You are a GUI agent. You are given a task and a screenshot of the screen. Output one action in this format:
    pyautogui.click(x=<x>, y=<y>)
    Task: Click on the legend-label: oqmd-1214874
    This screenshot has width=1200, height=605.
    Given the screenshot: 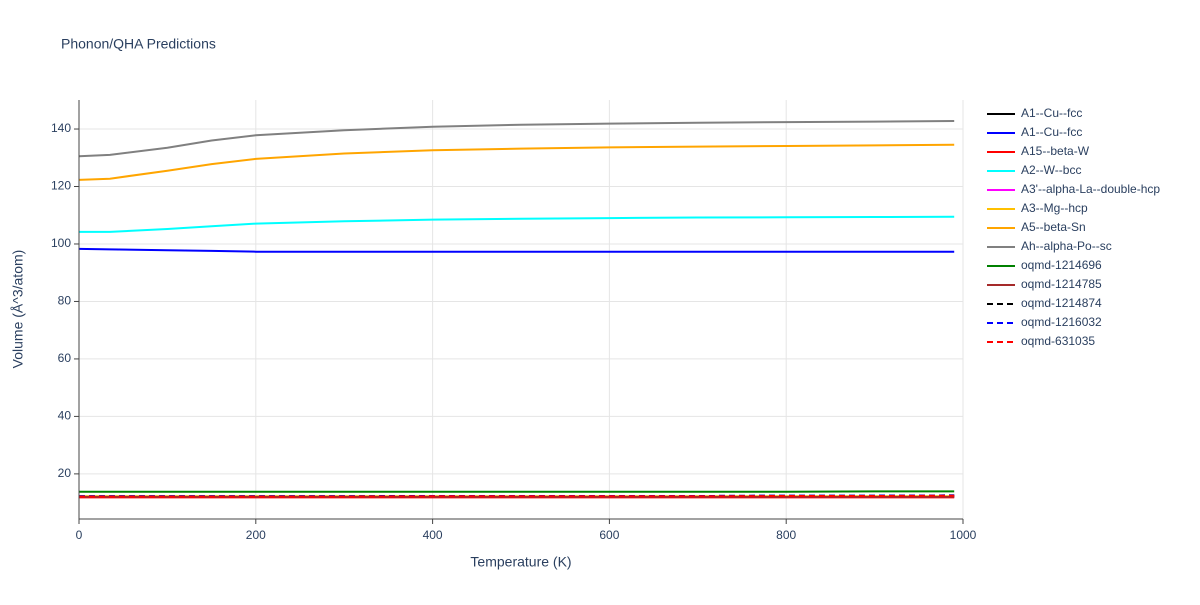 What is the action you would take?
    pyautogui.click(x=1061, y=303)
    